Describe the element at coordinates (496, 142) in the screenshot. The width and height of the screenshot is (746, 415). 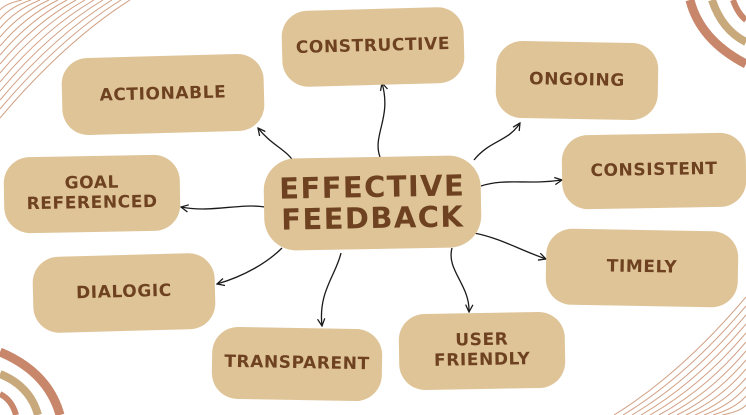
I see `arrow-to-ongoing` at that location.